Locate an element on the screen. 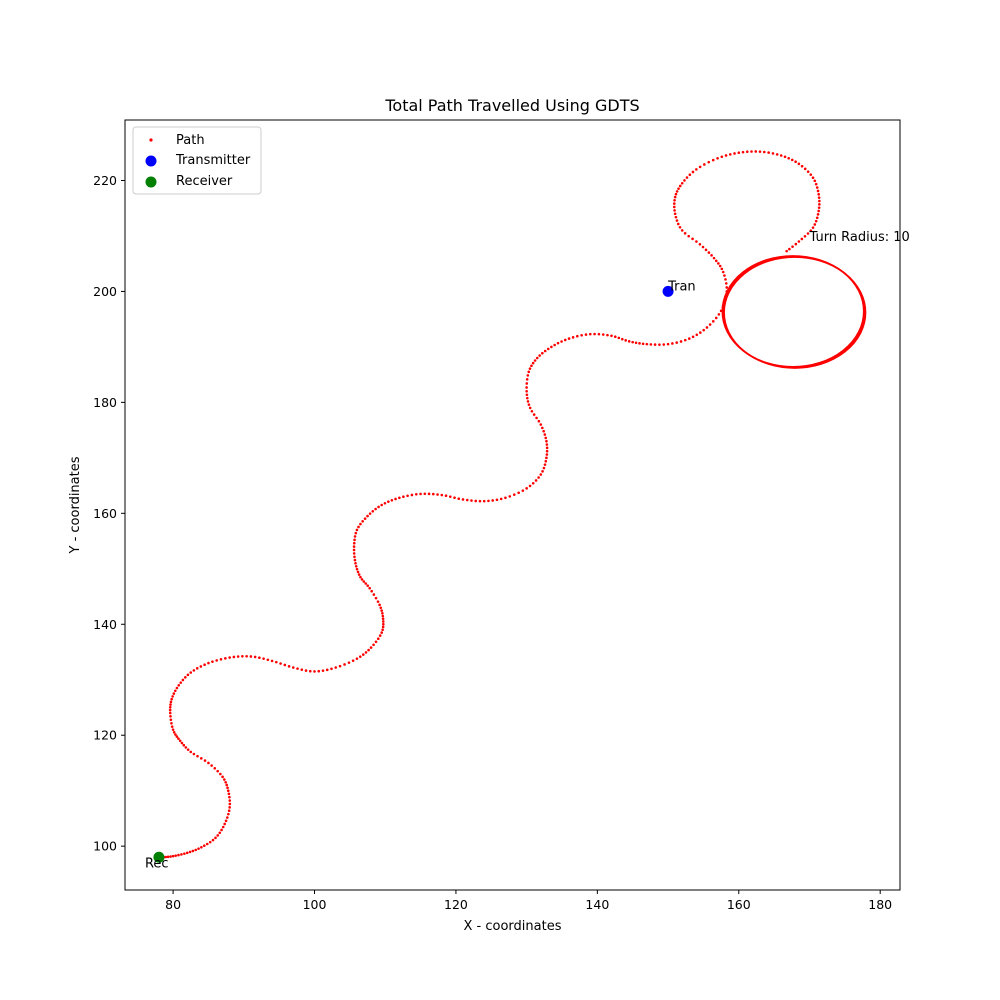 The height and width of the screenshot is (1000, 1000). y-tick-label: 120 is located at coordinates (105, 735).